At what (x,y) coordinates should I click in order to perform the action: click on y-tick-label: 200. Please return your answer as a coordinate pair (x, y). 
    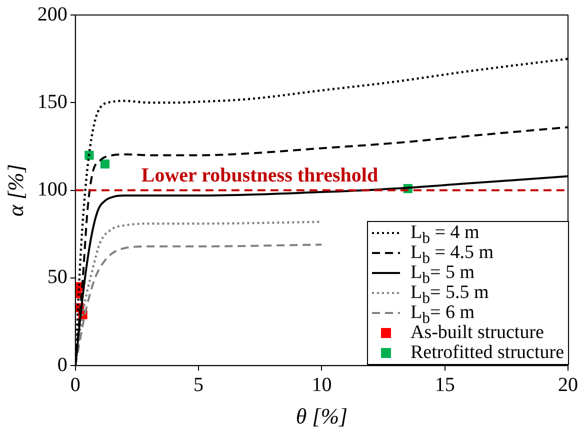
    Looking at the image, I should click on (52, 14).